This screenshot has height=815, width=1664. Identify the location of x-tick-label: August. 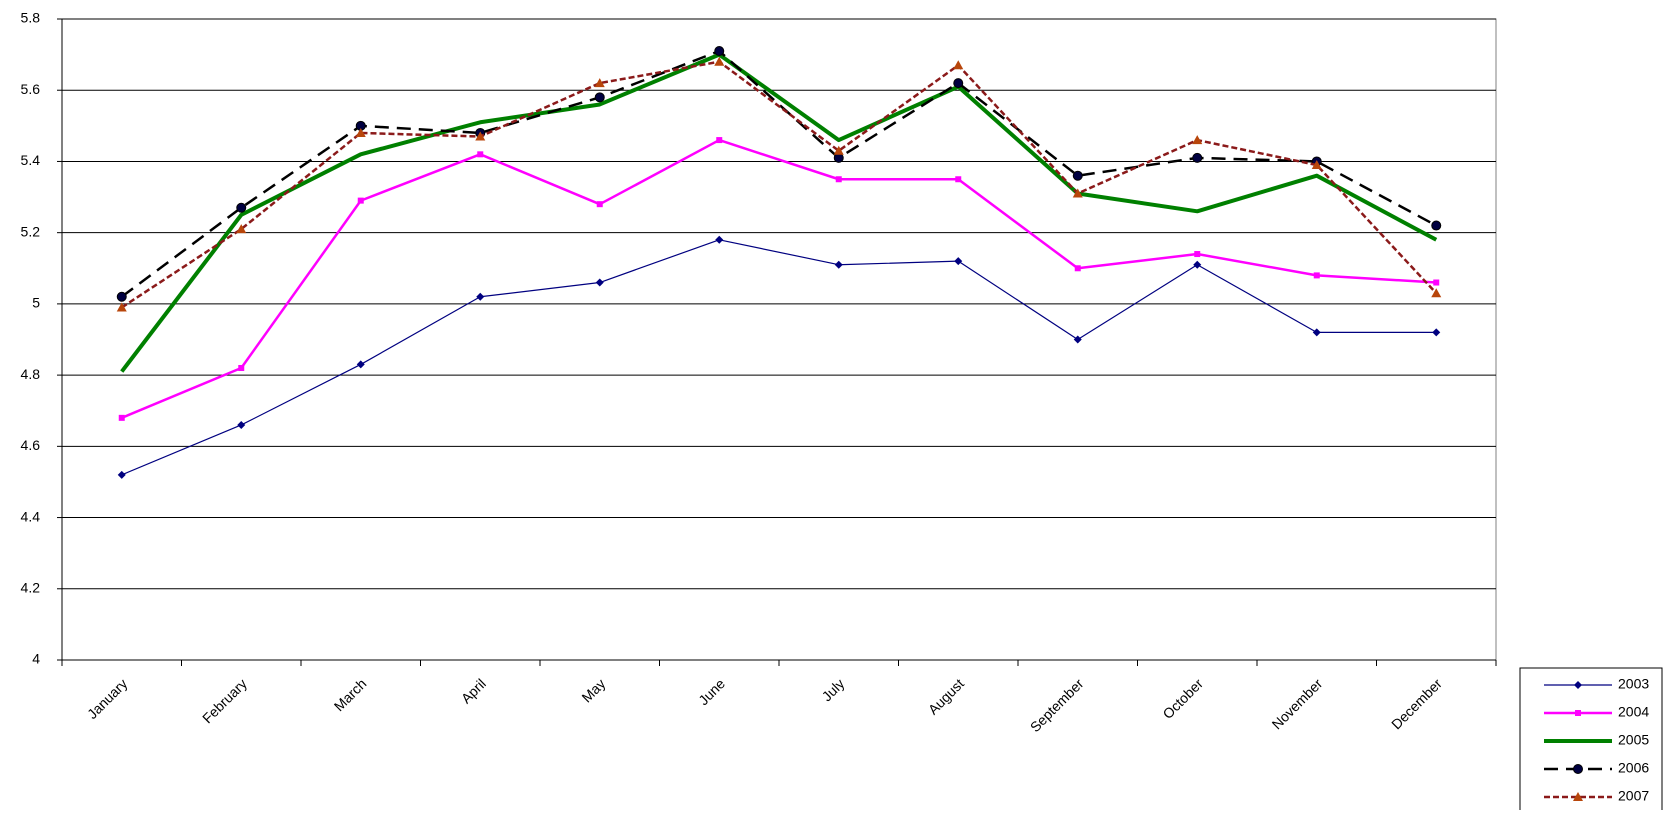
(946, 696).